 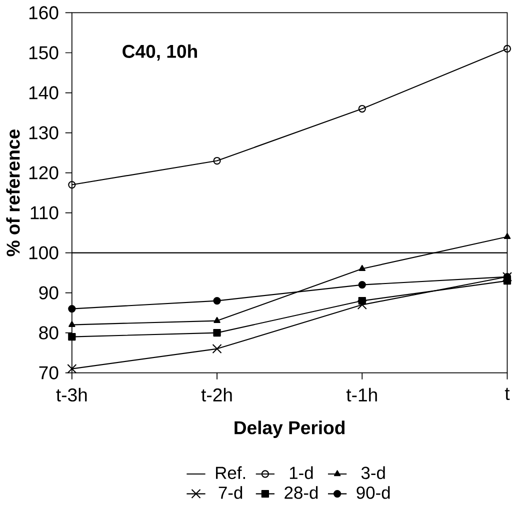 What do you see at coordinates (13, 193) in the screenshot?
I see `y-axis-title: % of reference` at bounding box center [13, 193].